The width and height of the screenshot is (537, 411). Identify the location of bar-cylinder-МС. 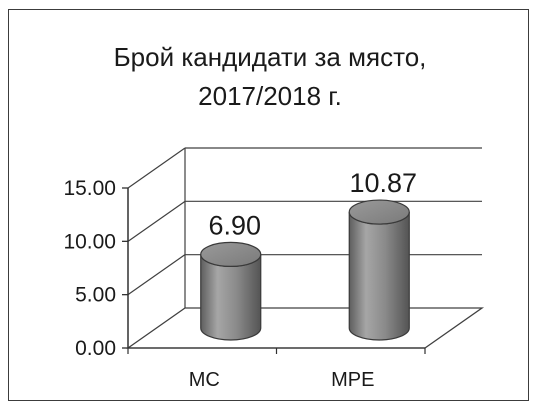
(231, 291).